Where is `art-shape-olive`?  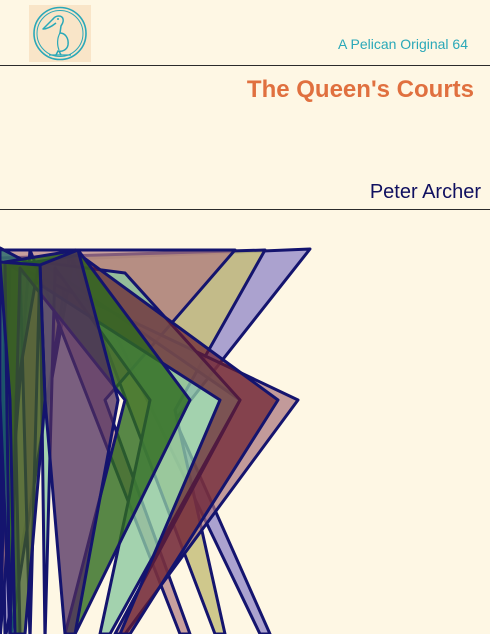
art-shape-olive is located at coordinates (23, 447).